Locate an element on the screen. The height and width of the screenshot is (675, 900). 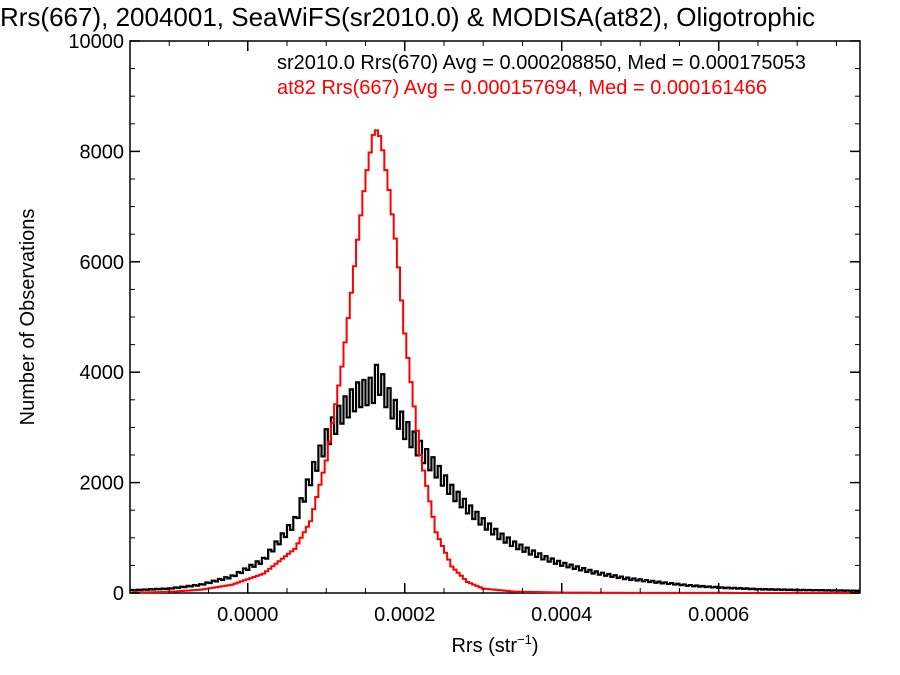
y-tick-label: 10000 is located at coordinates (96, 42).